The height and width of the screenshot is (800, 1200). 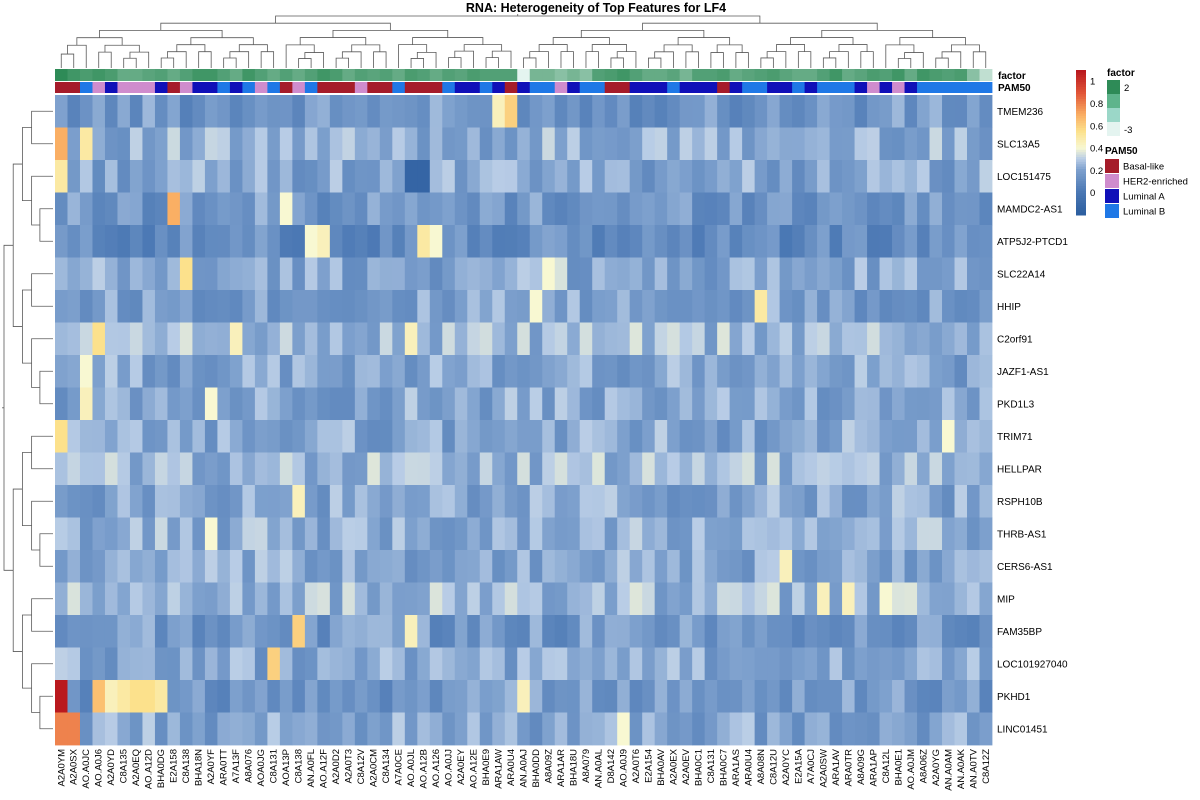 What do you see at coordinates (1015, 339) in the screenshot?
I see `row-label: C2orf91` at bounding box center [1015, 339].